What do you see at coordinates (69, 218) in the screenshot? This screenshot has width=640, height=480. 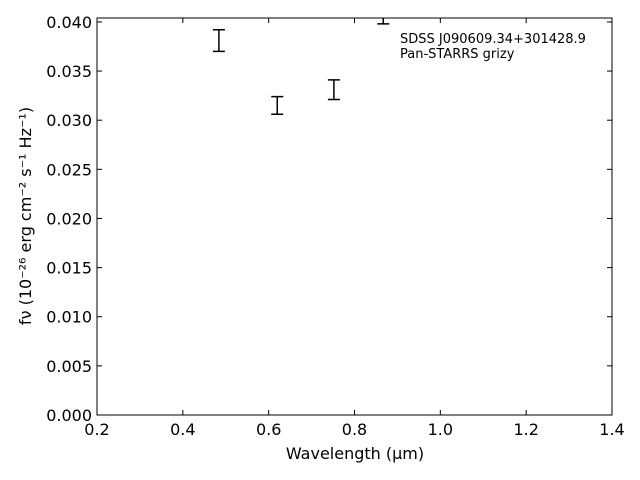 I see `y-tick-label: 0.020` at bounding box center [69, 218].